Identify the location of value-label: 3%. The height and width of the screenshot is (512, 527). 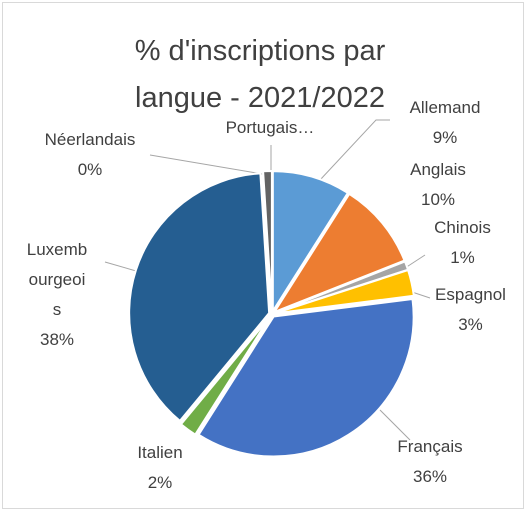
(470, 324).